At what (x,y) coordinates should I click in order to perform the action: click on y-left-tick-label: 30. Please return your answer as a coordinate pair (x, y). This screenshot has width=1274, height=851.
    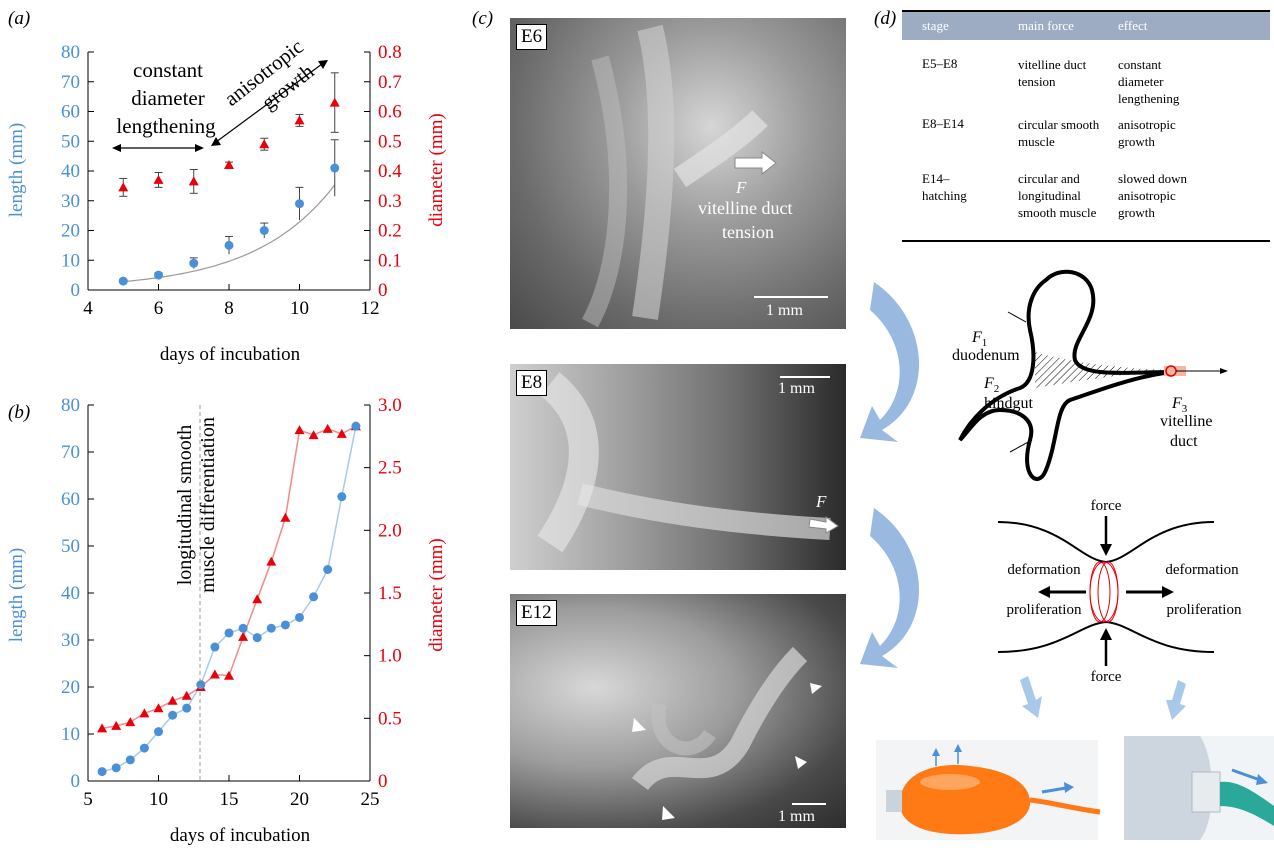
    Looking at the image, I should click on (70, 640).